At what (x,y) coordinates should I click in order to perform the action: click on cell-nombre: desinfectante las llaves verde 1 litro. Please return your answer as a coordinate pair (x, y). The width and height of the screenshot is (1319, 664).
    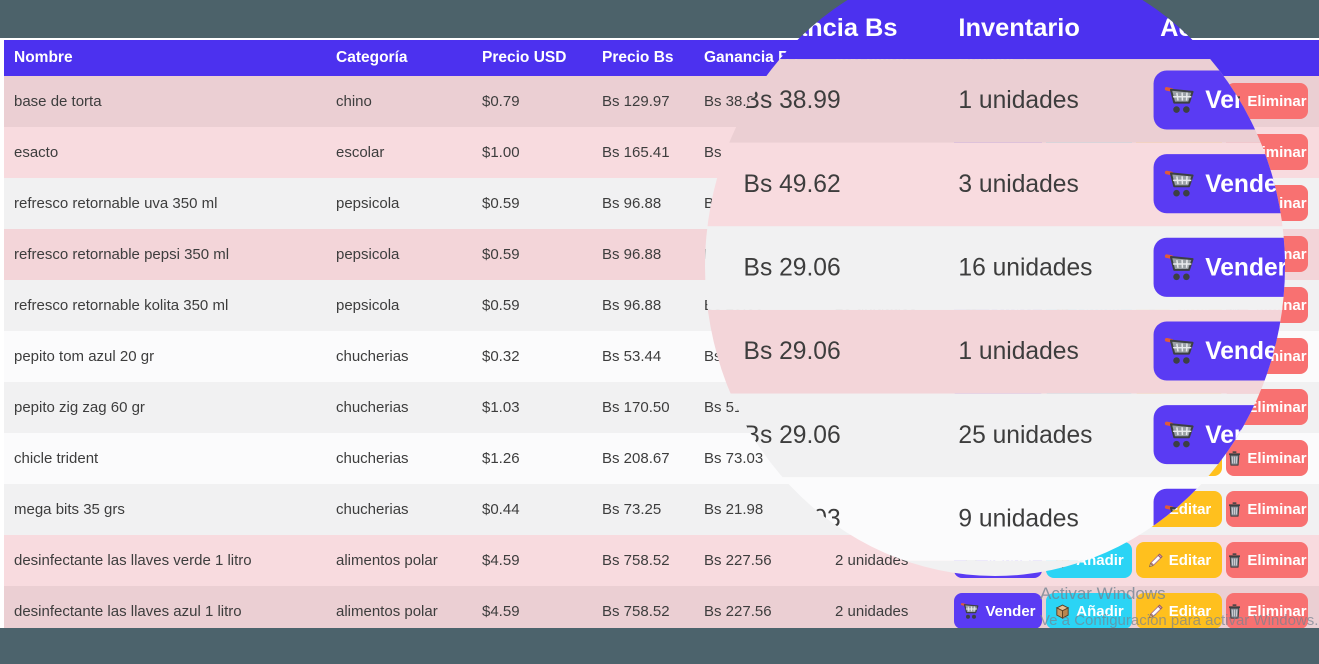
    Looking at the image, I should click on (133, 560).